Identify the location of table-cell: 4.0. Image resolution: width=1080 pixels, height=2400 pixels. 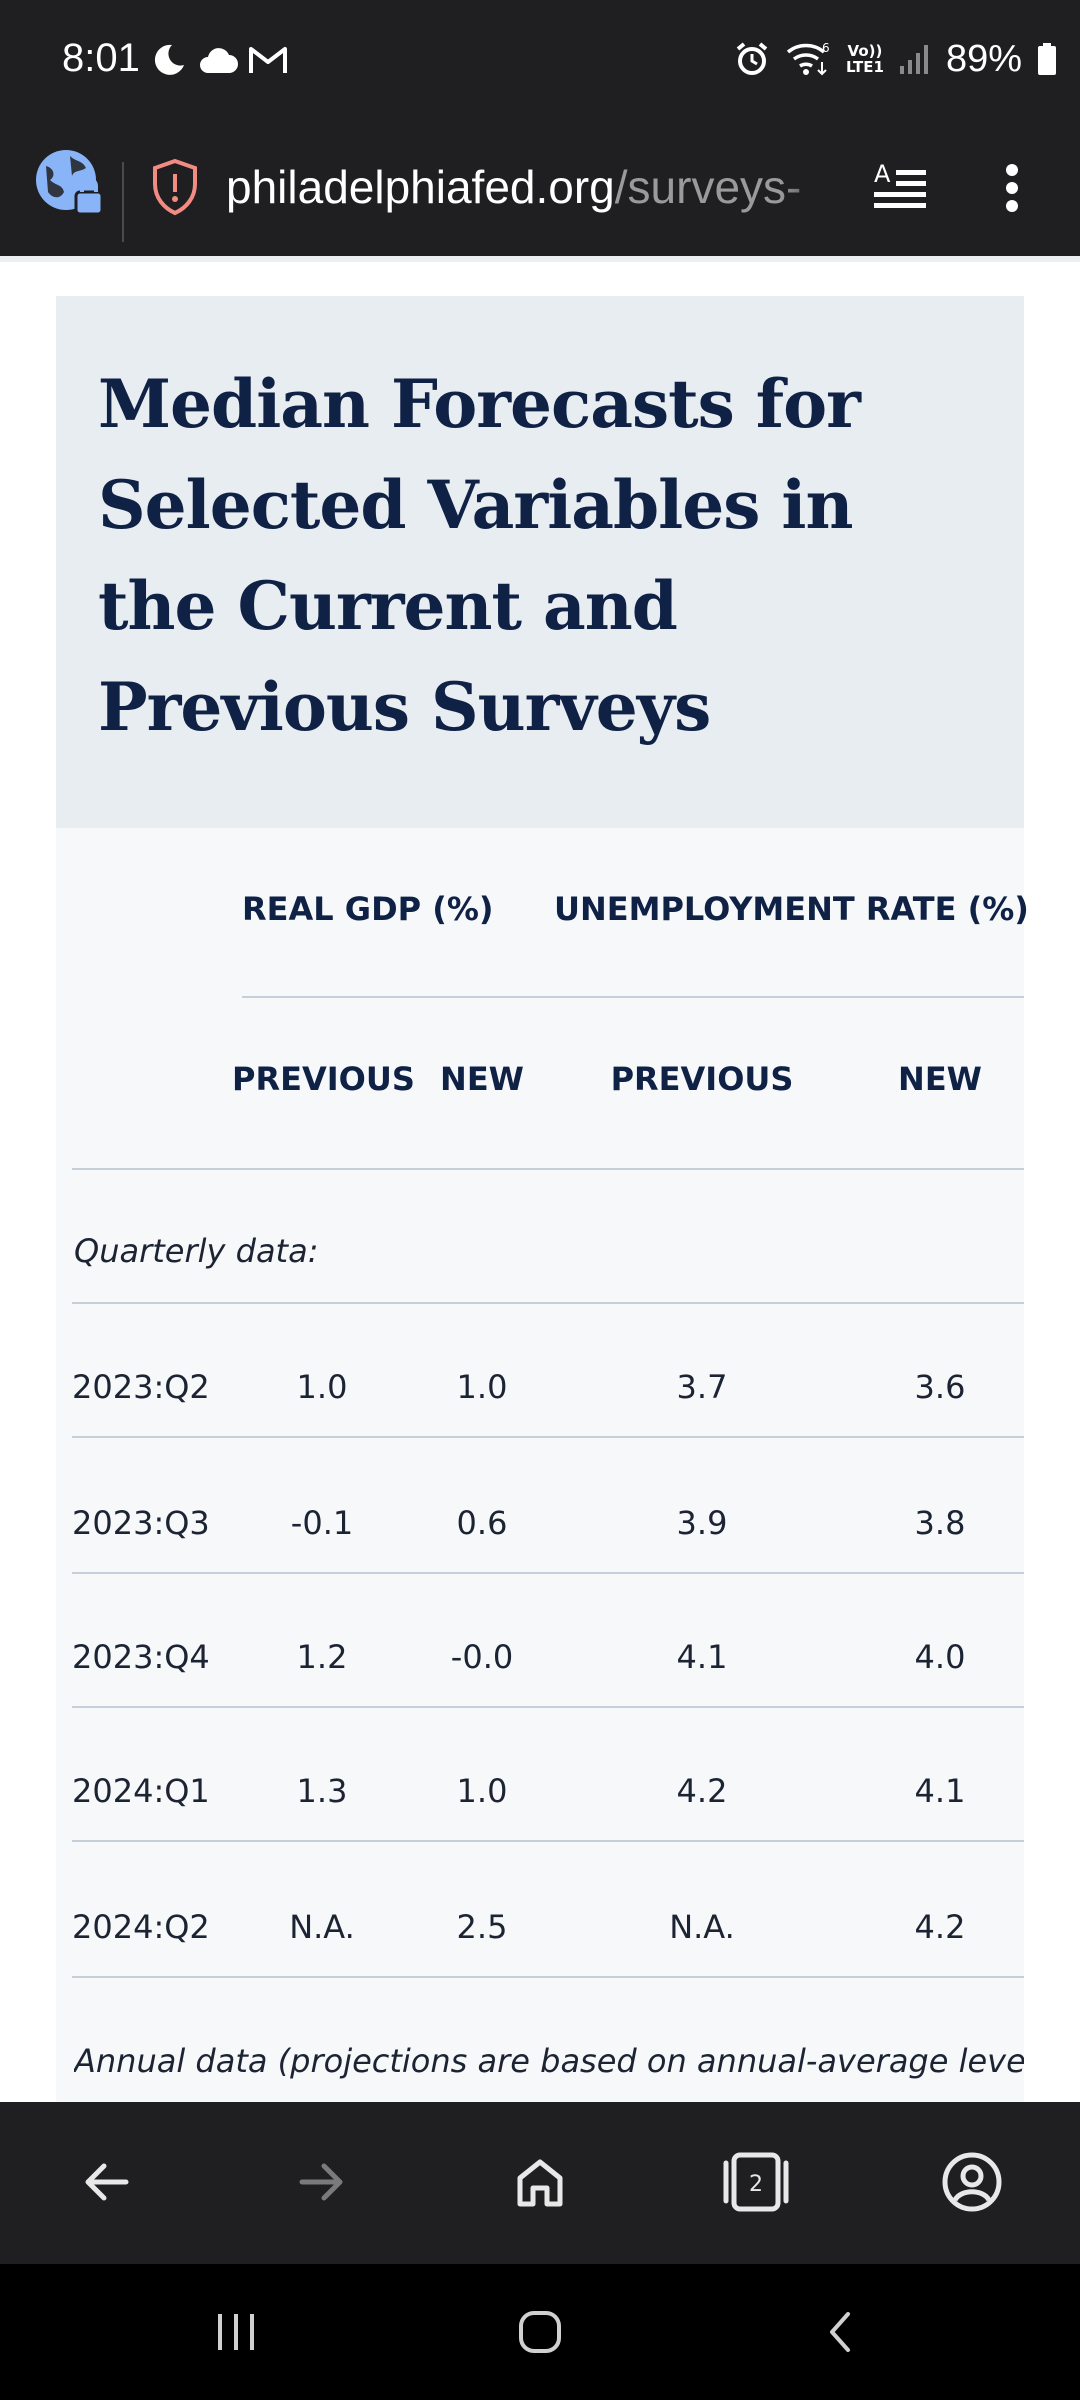
(940, 1657).